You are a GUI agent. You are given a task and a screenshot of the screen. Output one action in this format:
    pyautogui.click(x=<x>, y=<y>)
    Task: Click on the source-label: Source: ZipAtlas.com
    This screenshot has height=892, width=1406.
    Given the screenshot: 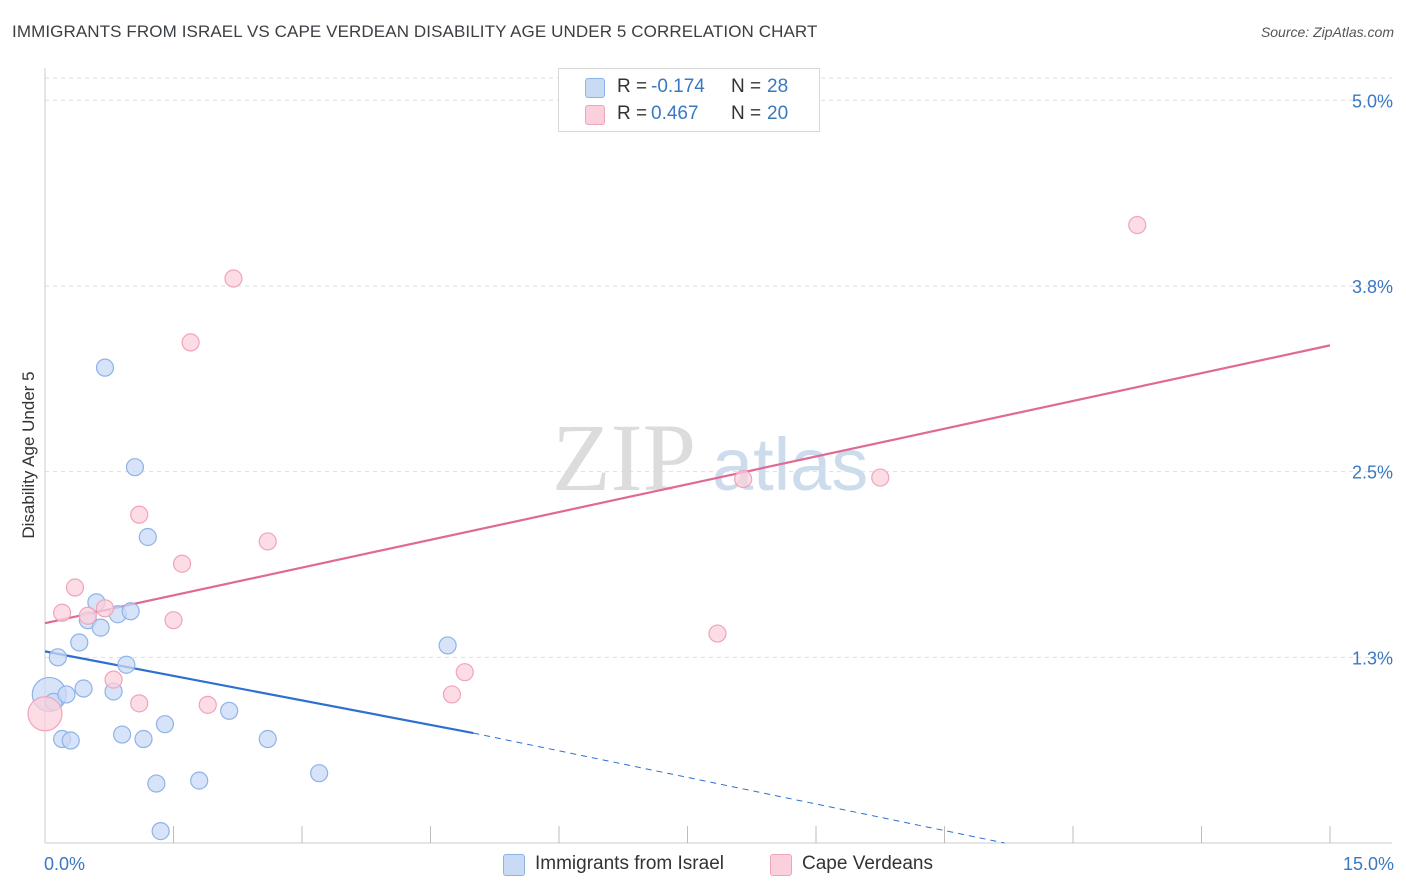 What is the action you would take?
    pyautogui.click(x=1327, y=32)
    